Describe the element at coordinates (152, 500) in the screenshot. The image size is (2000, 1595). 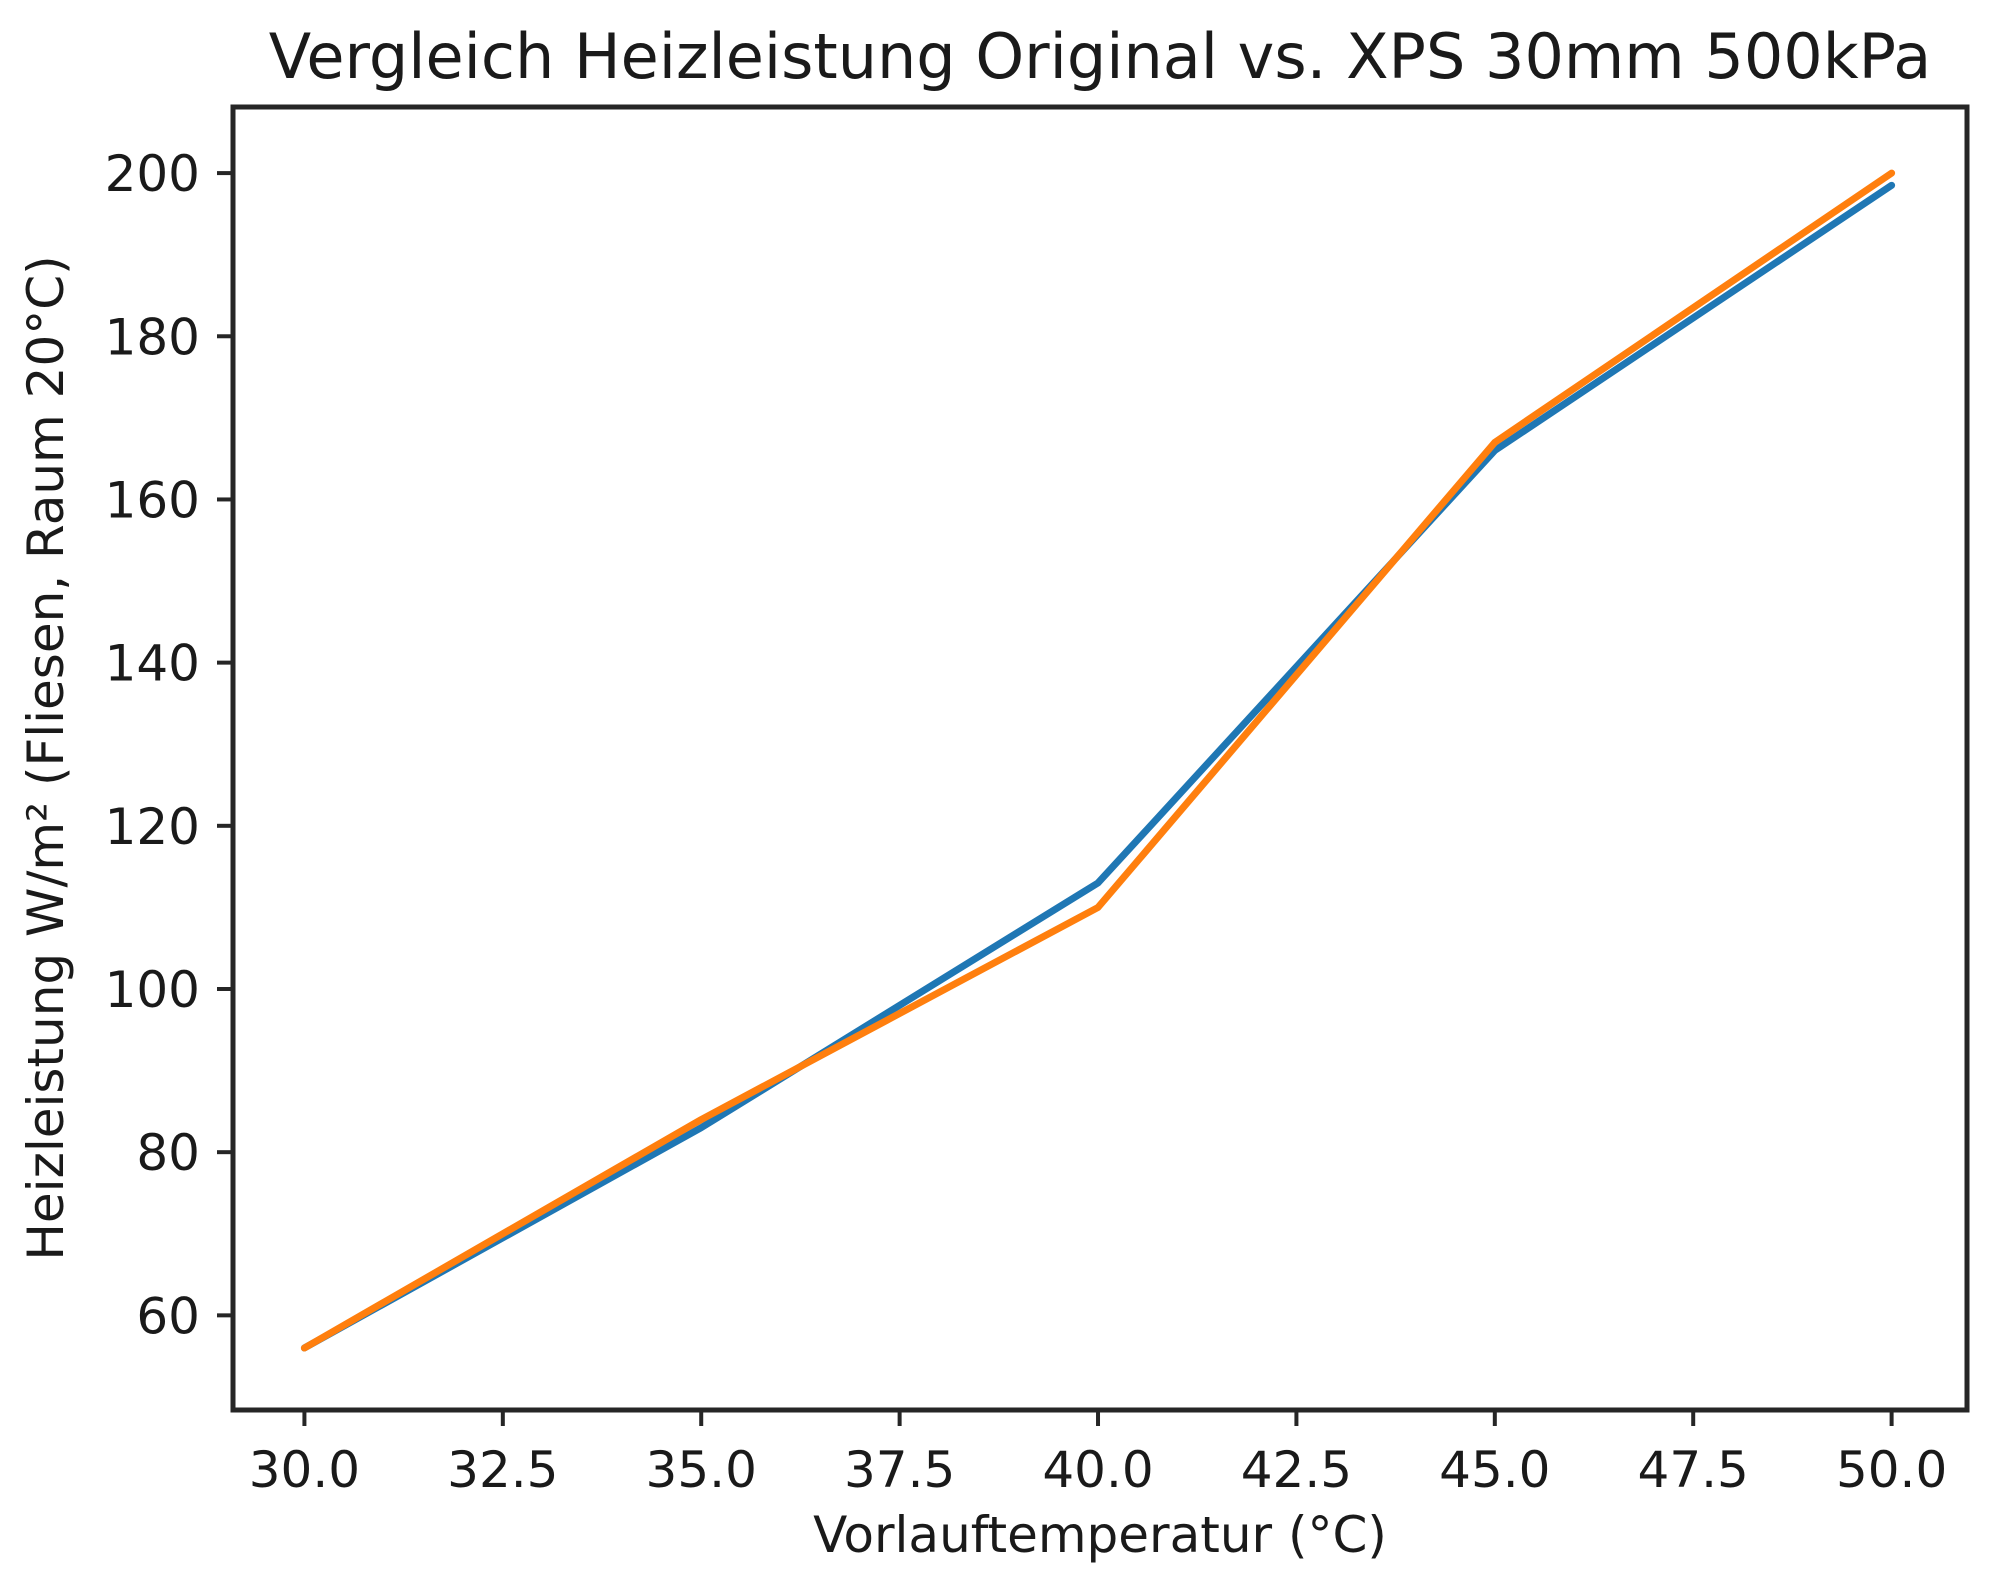
I see `y-tick-label: 160` at that location.